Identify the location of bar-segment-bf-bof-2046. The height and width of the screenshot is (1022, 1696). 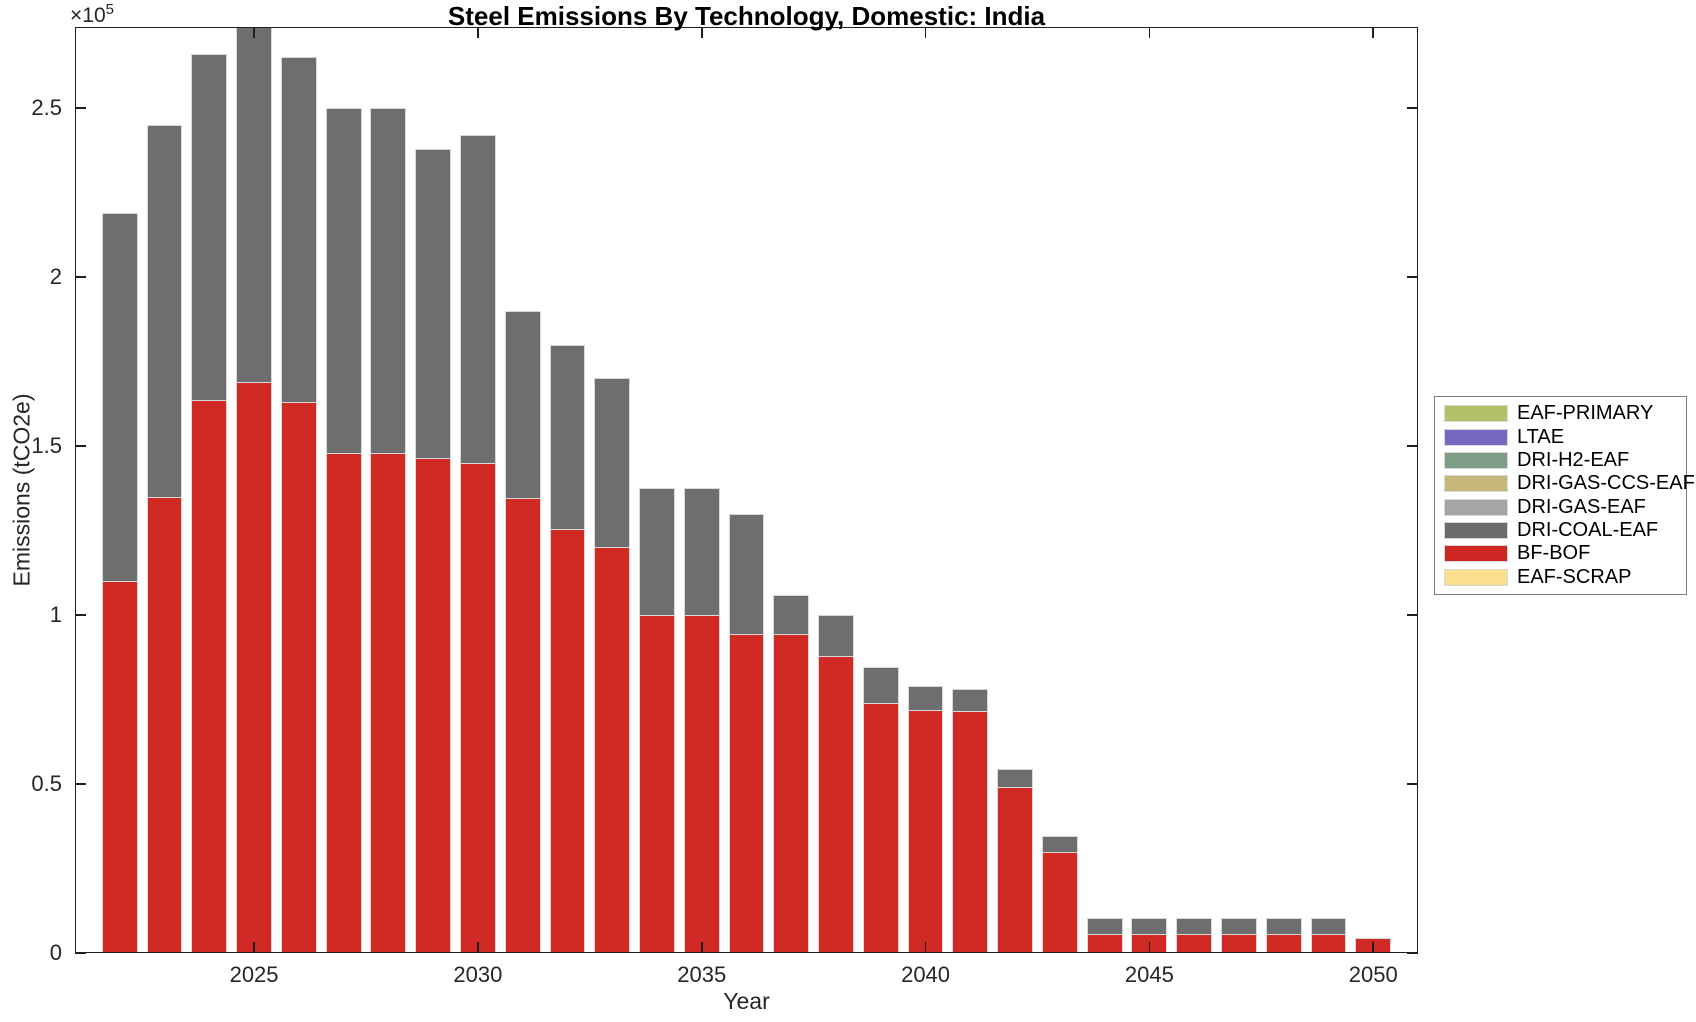
(1194, 943).